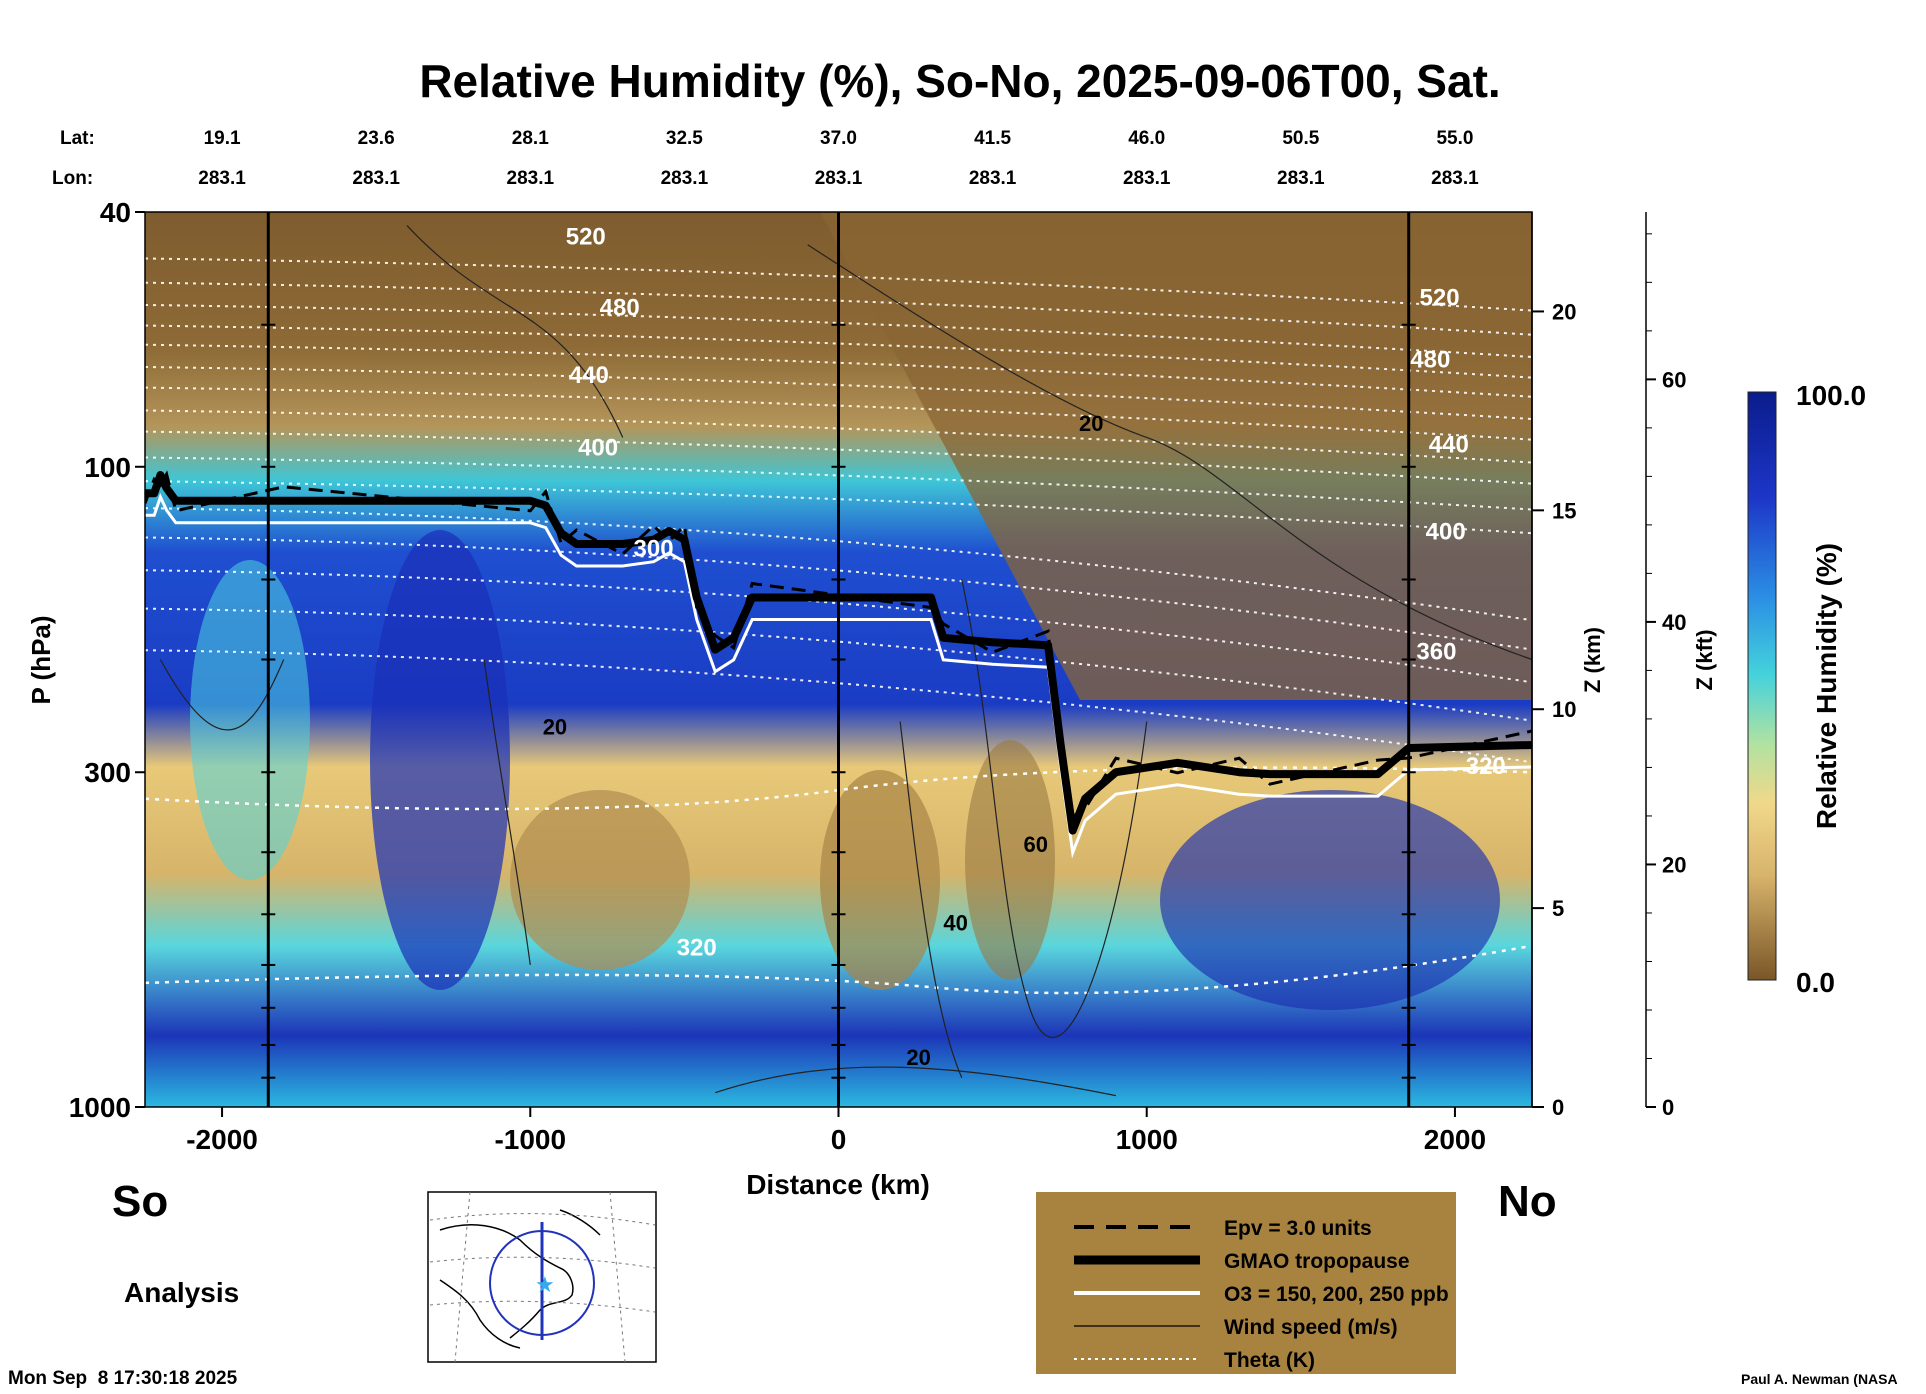 The width and height of the screenshot is (1926, 1394). I want to click on z-km-tick-label: 5, so click(1558, 908).